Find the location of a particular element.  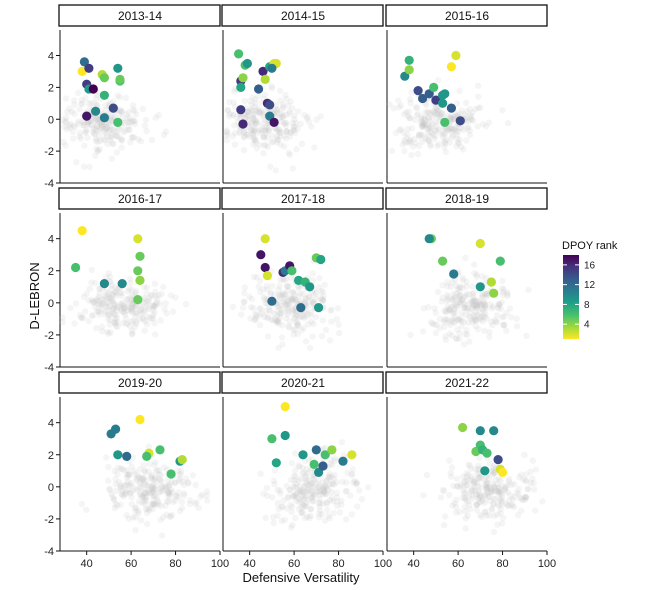

legend-title: DPOY rank is located at coordinates (590, 246).